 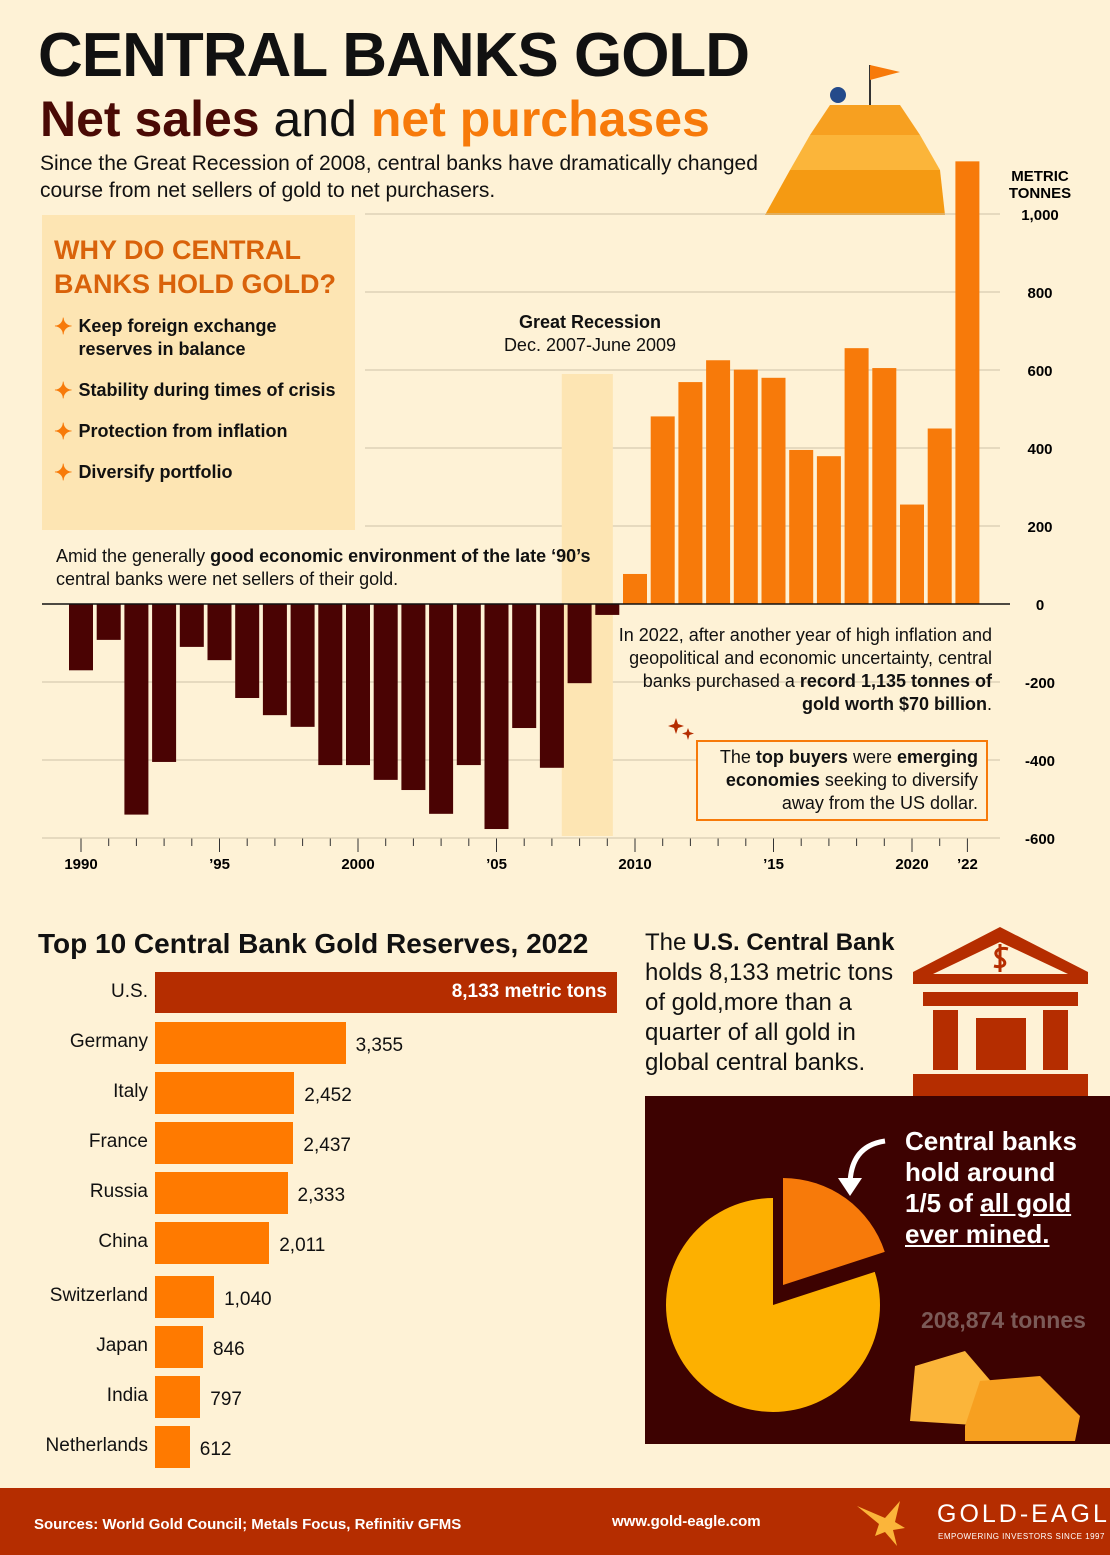 I want to click on reserve-label: France, so click(x=118, y=1141).